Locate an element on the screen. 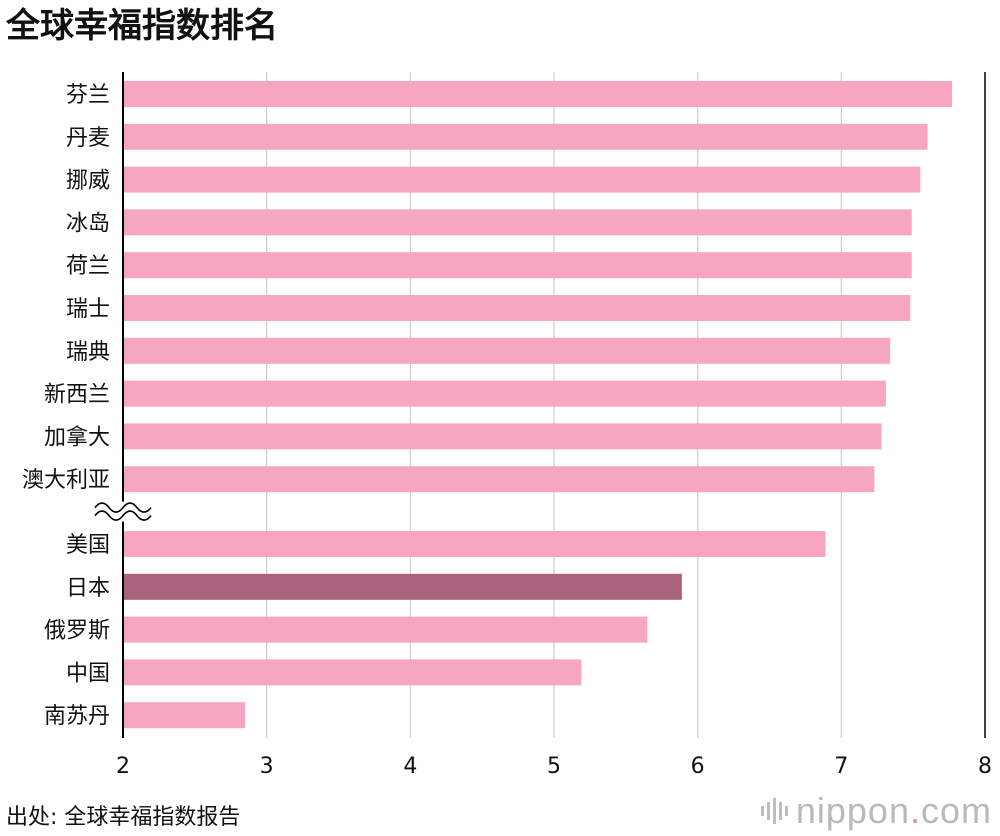 The image size is (1000, 836). category-label: 中国 is located at coordinates (88, 673).